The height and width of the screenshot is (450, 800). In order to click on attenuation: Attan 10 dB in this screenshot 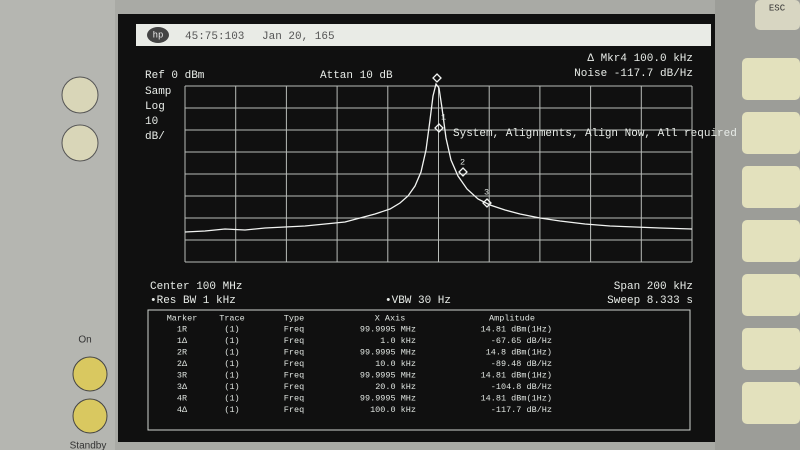, I will do `click(356, 76)`.